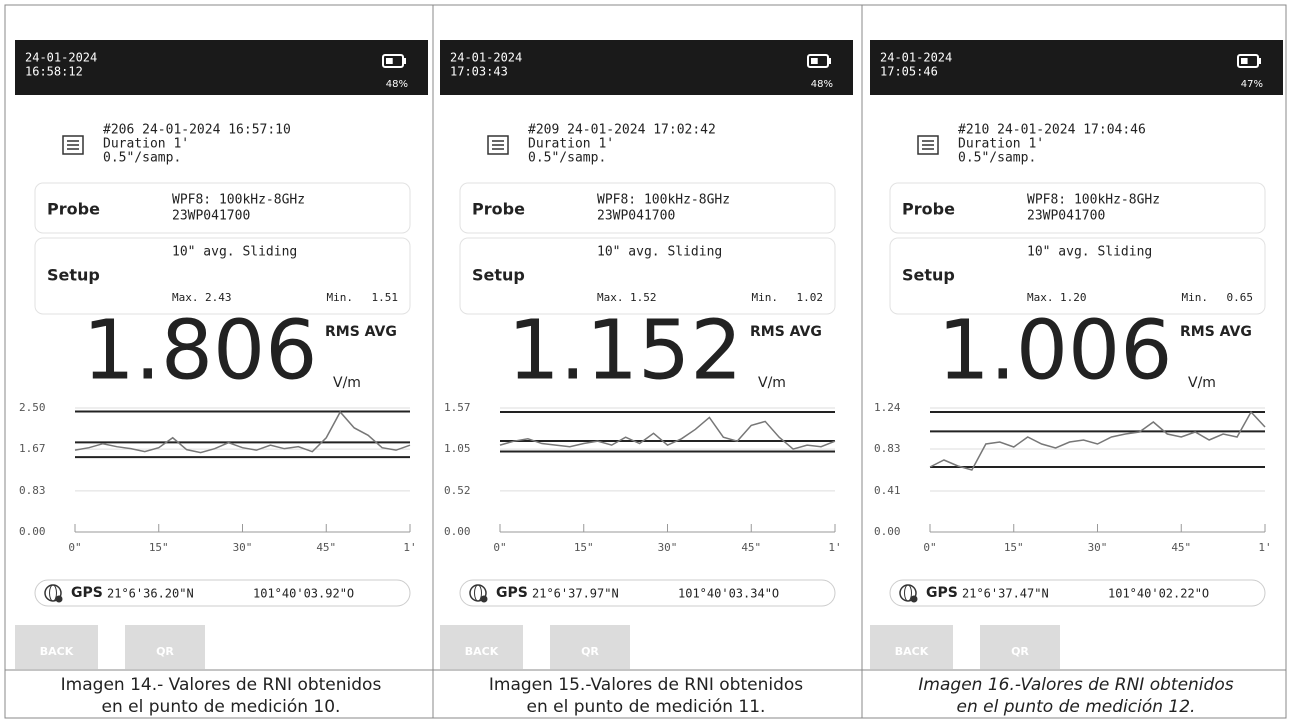  I want to click on time: 17:03:43, so click(479, 72).